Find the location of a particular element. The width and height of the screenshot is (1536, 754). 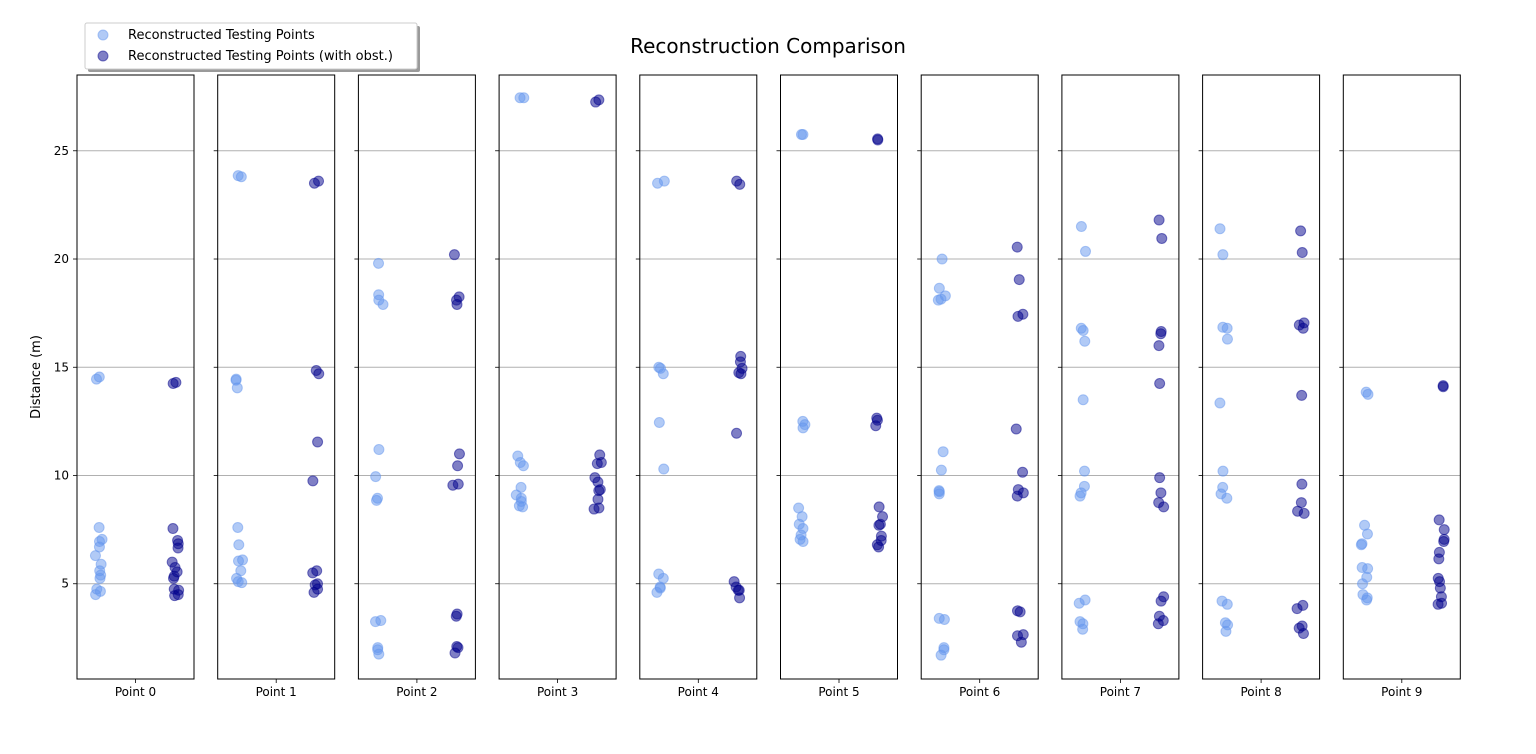

legend-marker is located at coordinates (103, 35).